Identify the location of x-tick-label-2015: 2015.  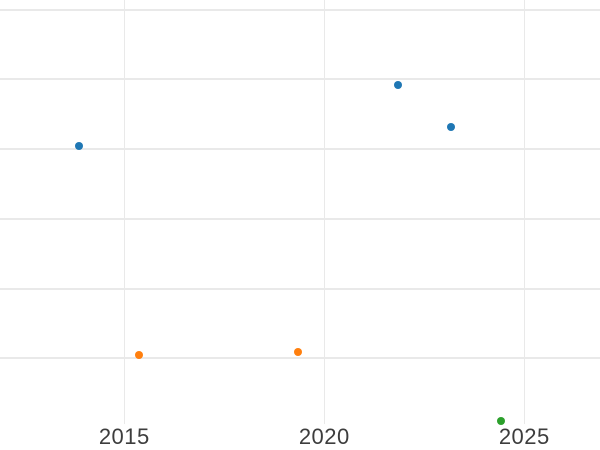
(124, 436).